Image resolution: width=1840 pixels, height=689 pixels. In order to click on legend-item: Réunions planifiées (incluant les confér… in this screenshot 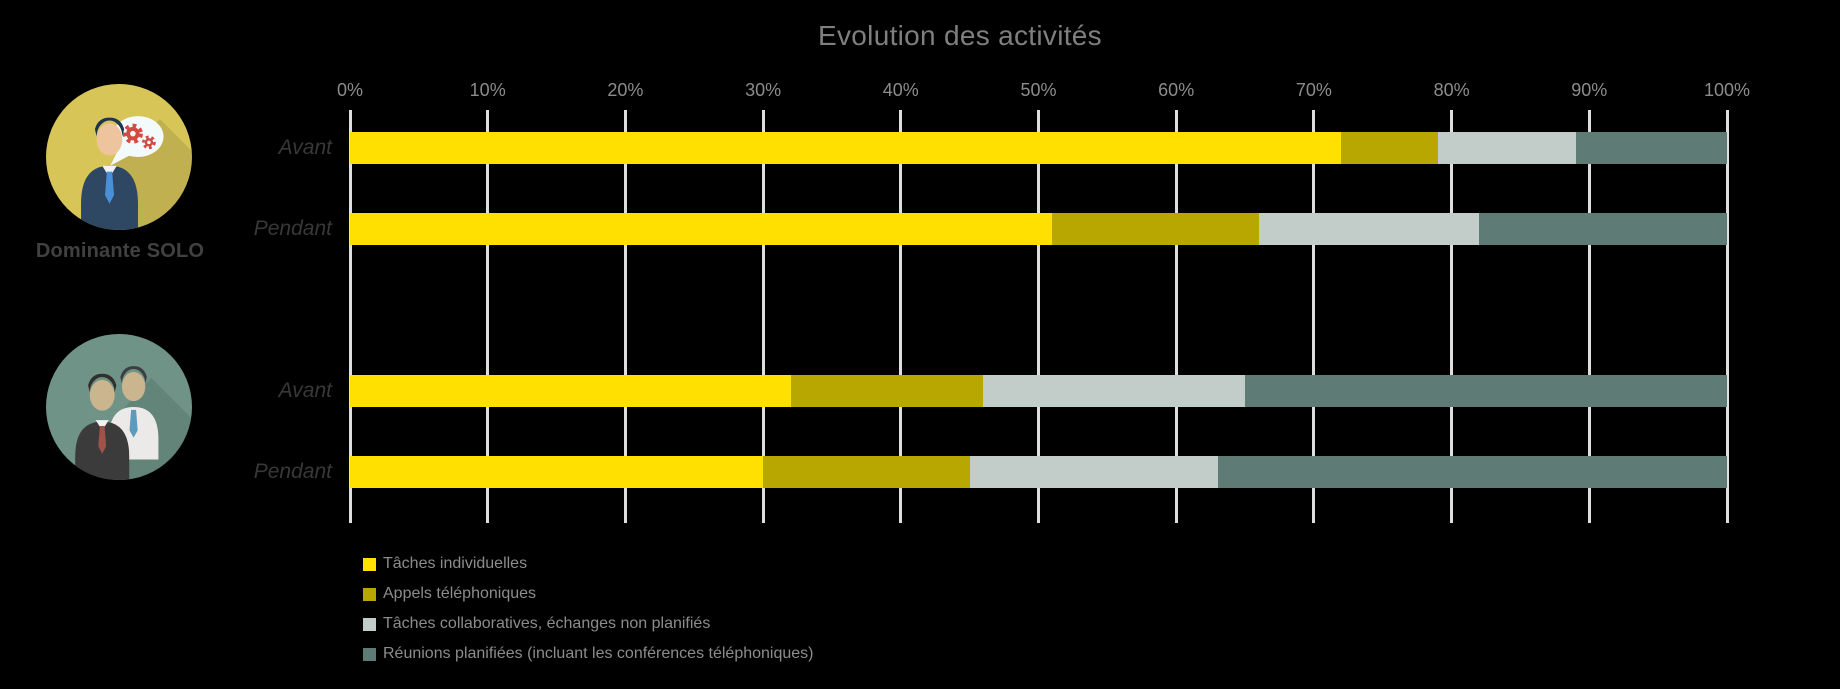, I will do `click(588, 654)`.